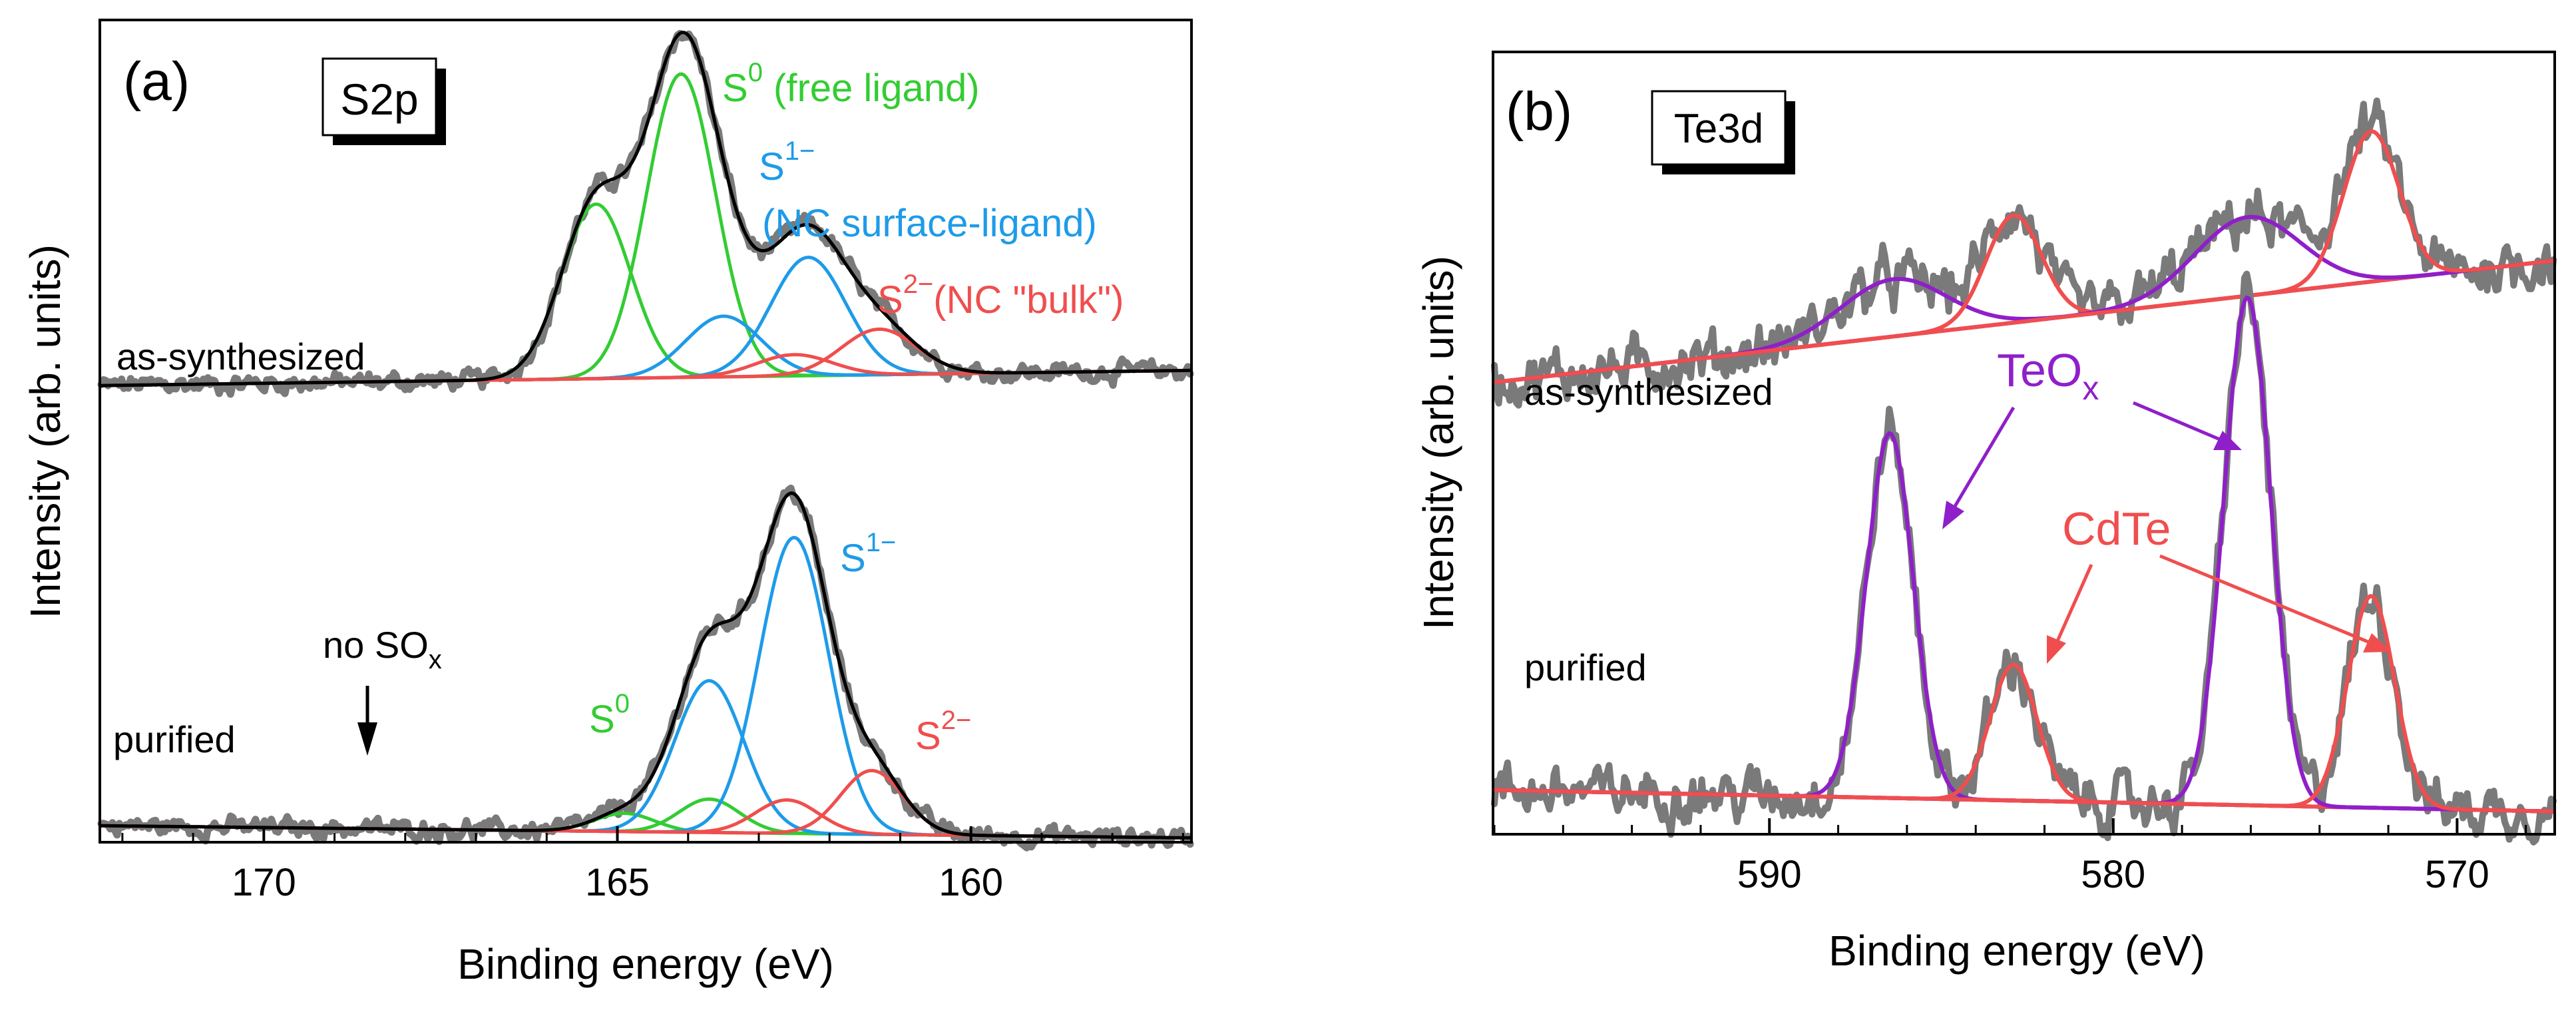 This screenshot has width=2576, height=1010. What do you see at coordinates (2116, 529) in the screenshot?
I see `label-cdte: CdTe` at bounding box center [2116, 529].